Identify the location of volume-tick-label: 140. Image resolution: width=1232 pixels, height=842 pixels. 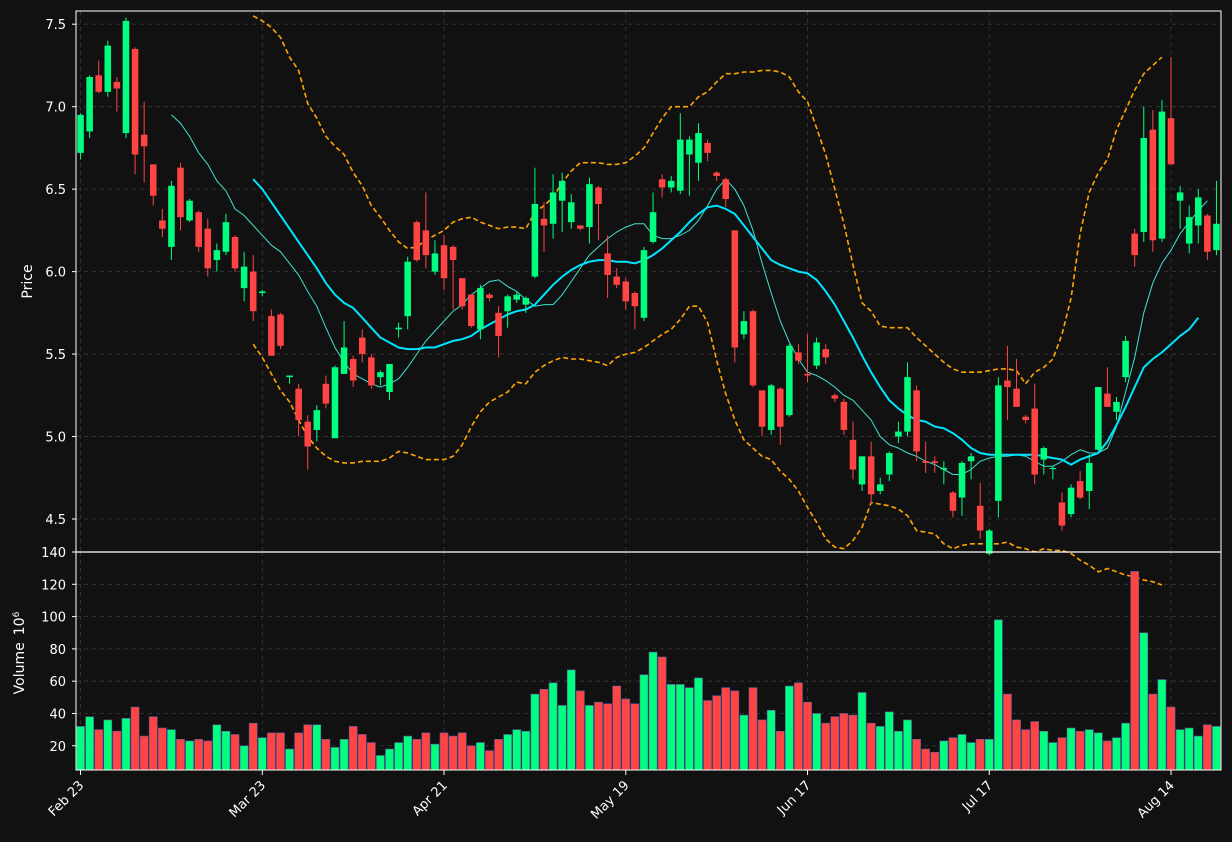
(53, 553).